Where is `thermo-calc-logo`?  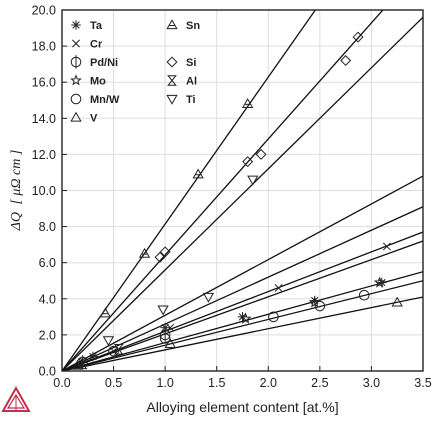
thermo-calc-logo is located at coordinates (16, 398).